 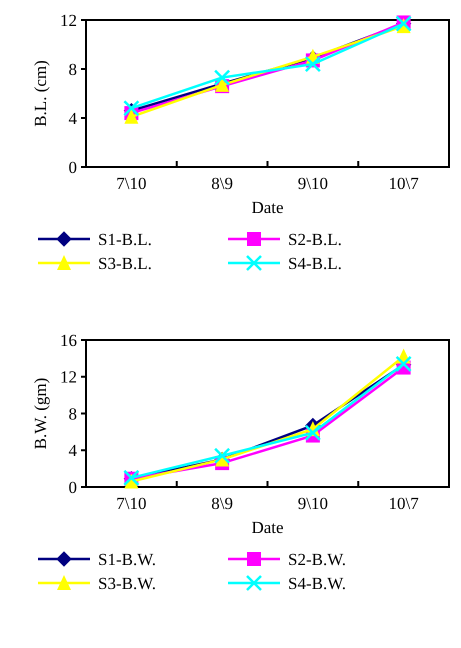 What do you see at coordinates (40, 414) in the screenshot?
I see `y-axis-title: B.W. (gm)` at bounding box center [40, 414].